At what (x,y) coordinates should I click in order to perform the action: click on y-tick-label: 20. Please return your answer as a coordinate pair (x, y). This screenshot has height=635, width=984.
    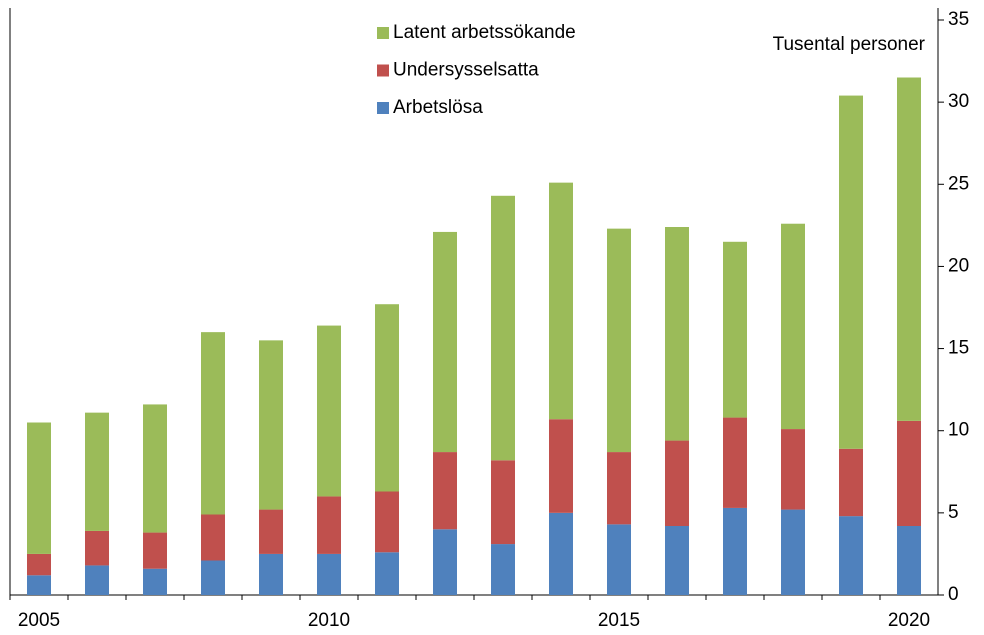
    Looking at the image, I should click on (958, 265).